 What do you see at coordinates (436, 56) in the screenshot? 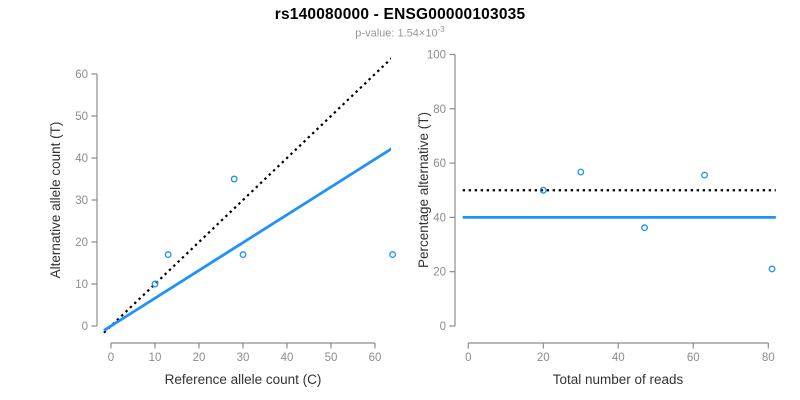
I see `y-tick-label: 100` at bounding box center [436, 56].